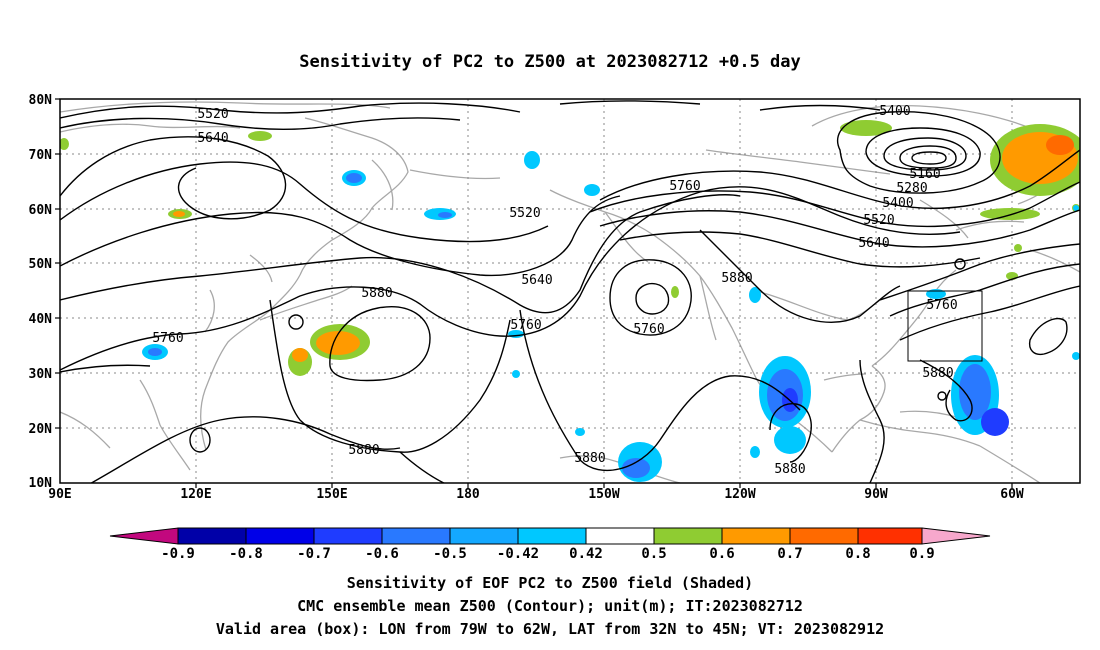 The image size is (1100, 650). I want to click on lat-tick-label: 70N, so click(41, 155).